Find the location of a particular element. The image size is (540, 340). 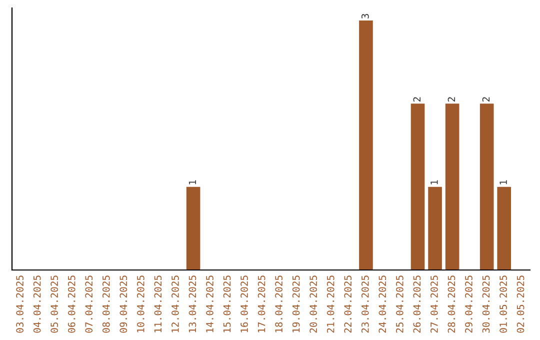

x-tick-label: 25.04.2025 is located at coordinates (400, 304).